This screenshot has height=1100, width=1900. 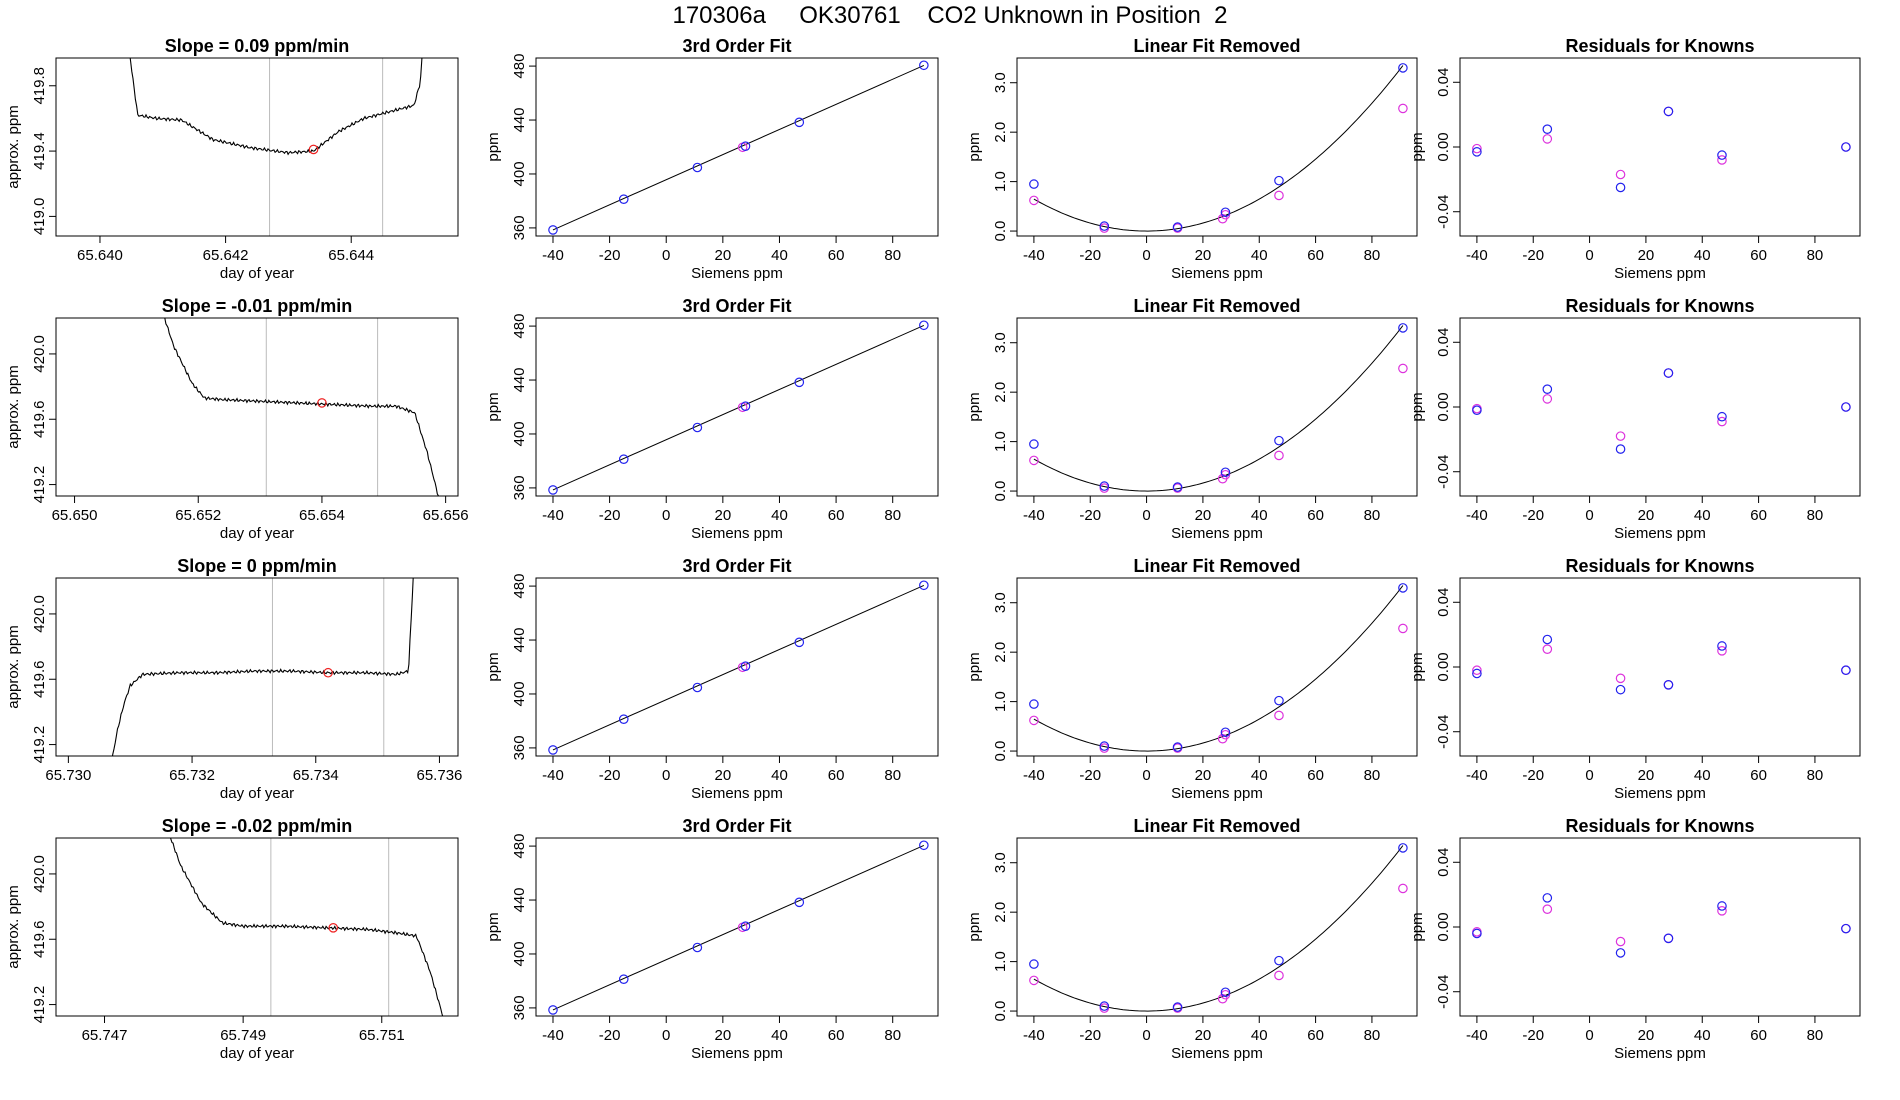 What do you see at coordinates (39, 614) in the screenshot?
I see `y-tick-label: 420.0` at bounding box center [39, 614].